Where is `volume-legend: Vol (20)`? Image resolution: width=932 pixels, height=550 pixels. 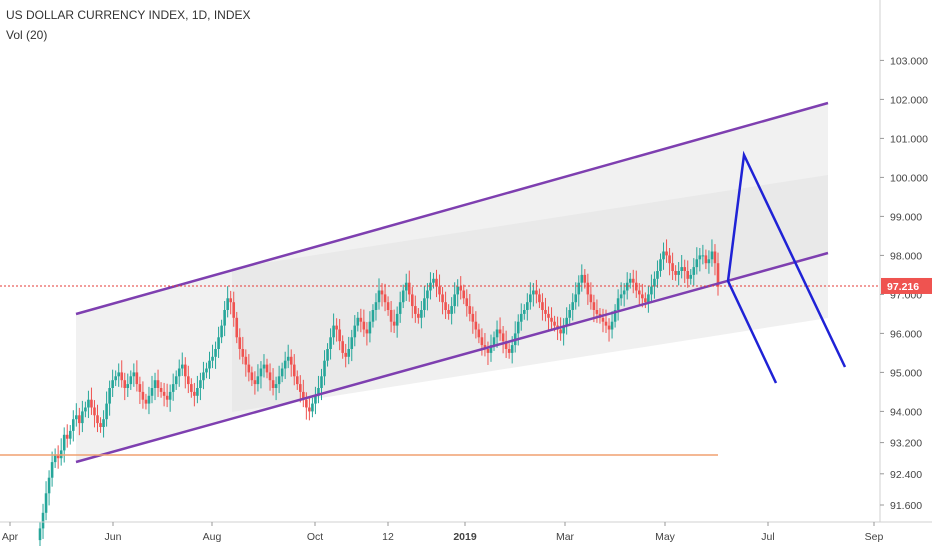 volume-legend: Vol (20) is located at coordinates (27, 35).